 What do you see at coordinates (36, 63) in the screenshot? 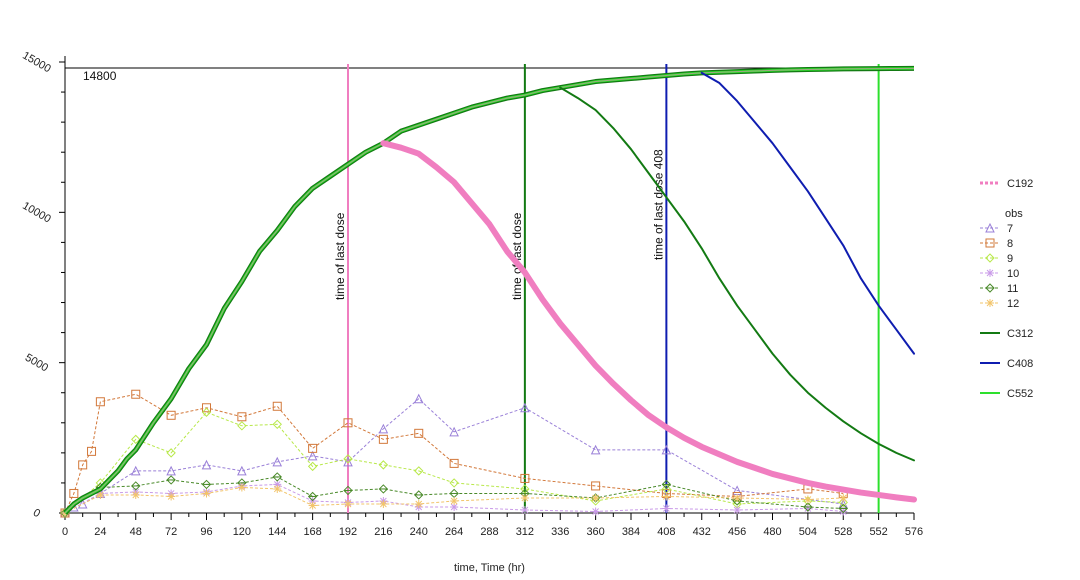
I see `y-tick-label: 15000` at bounding box center [36, 63].